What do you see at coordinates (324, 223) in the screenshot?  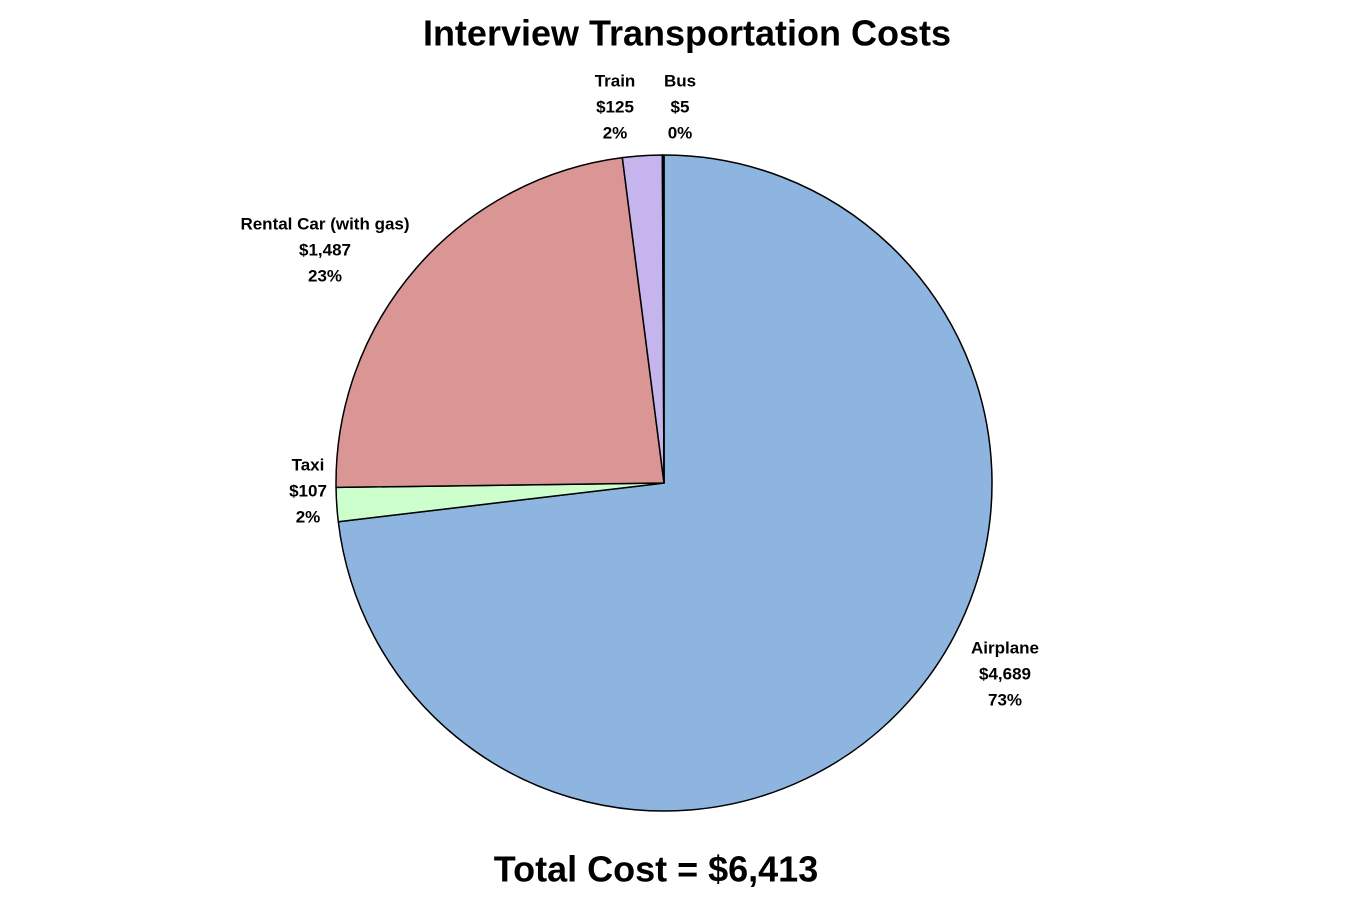 I see `slice-label-name: Rental Car (with gas)` at bounding box center [324, 223].